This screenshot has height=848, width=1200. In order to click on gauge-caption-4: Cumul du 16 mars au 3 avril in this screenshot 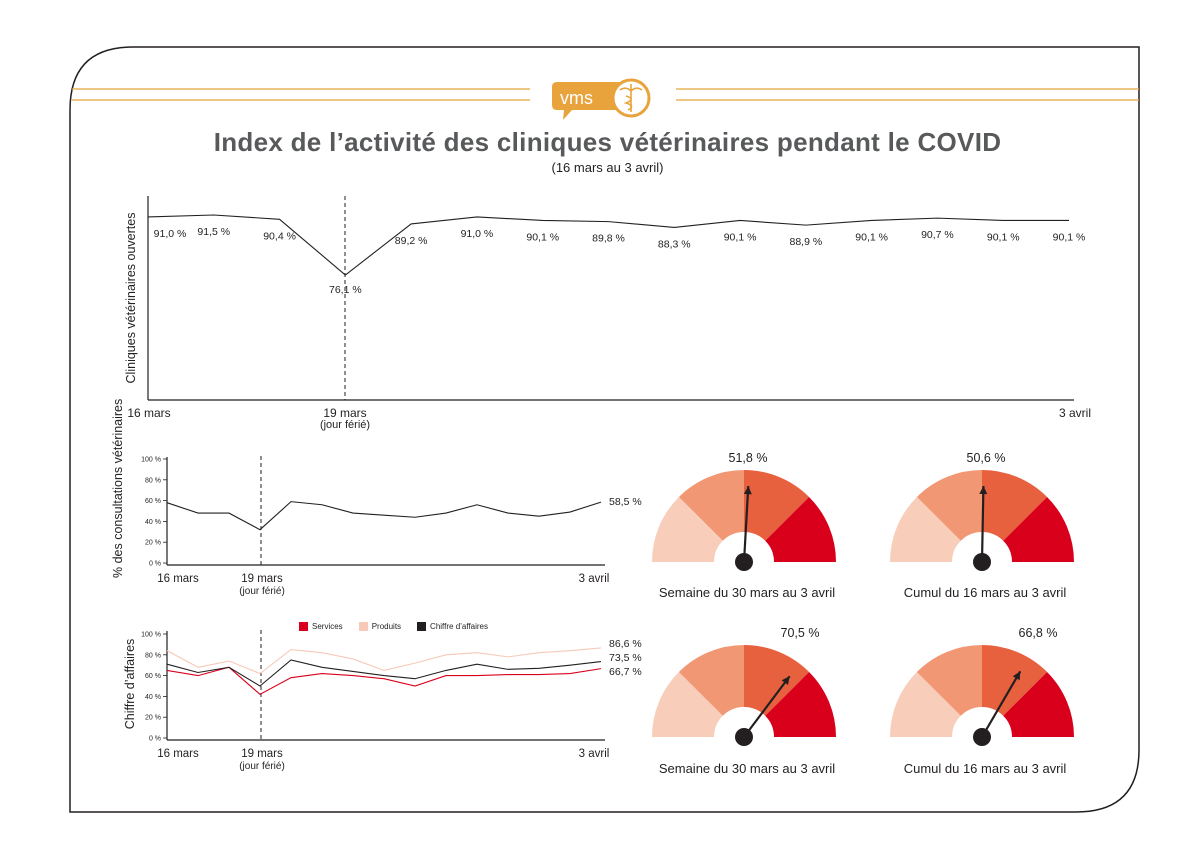, I will do `click(985, 768)`.